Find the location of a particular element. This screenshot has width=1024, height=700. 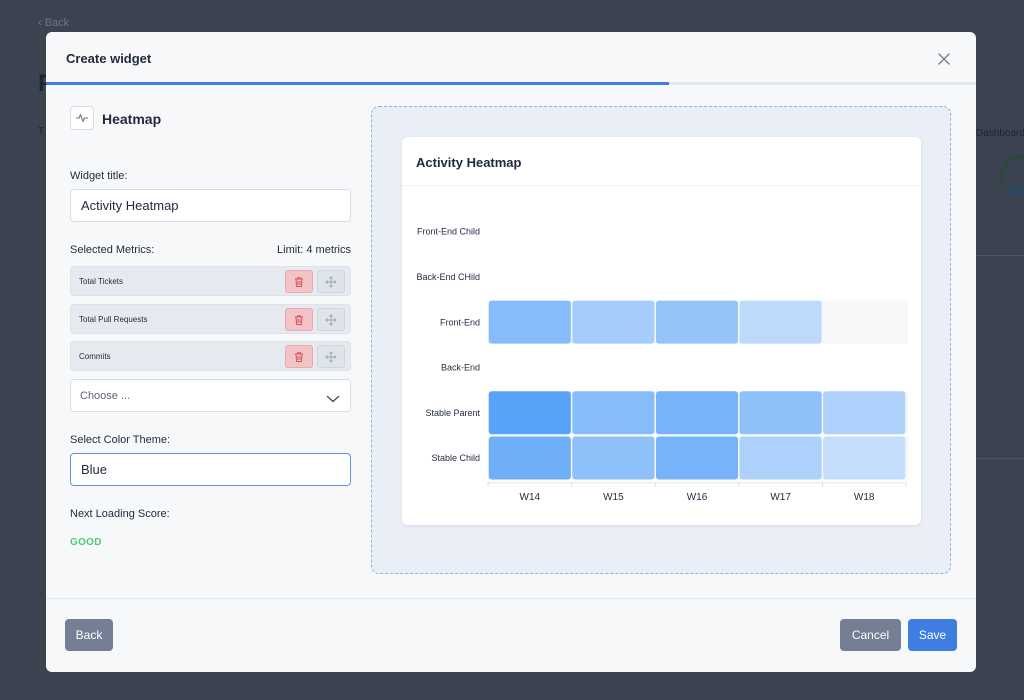

step-progress-bar is located at coordinates (511, 83).